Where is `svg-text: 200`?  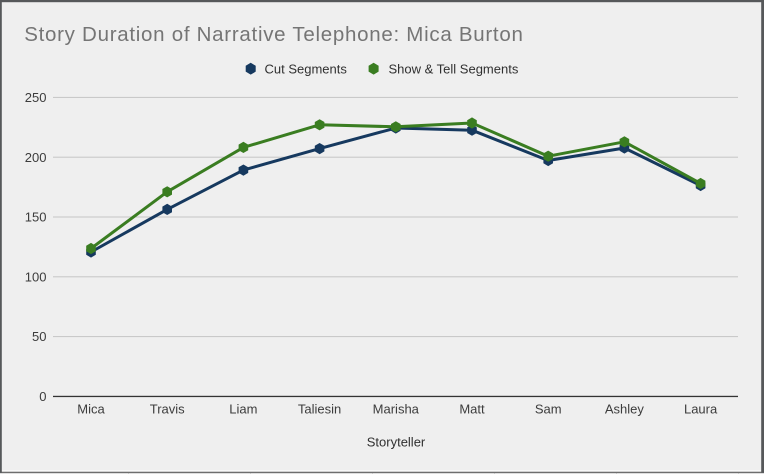
svg-text: 200 is located at coordinates (36, 157).